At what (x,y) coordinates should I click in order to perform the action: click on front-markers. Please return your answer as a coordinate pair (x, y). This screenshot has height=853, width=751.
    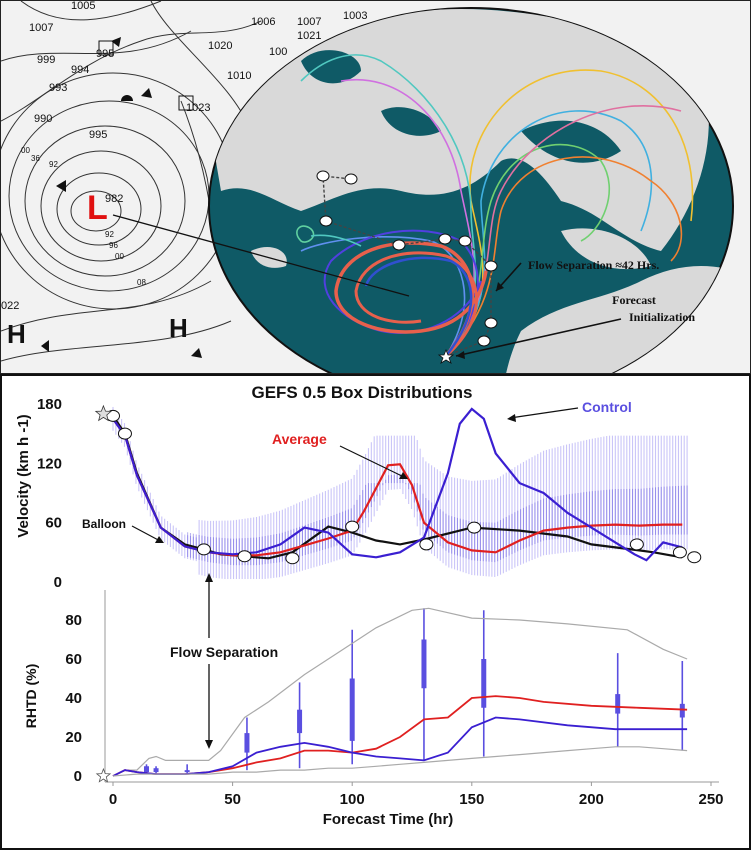
    Looking at the image, I should click on (121, 197).